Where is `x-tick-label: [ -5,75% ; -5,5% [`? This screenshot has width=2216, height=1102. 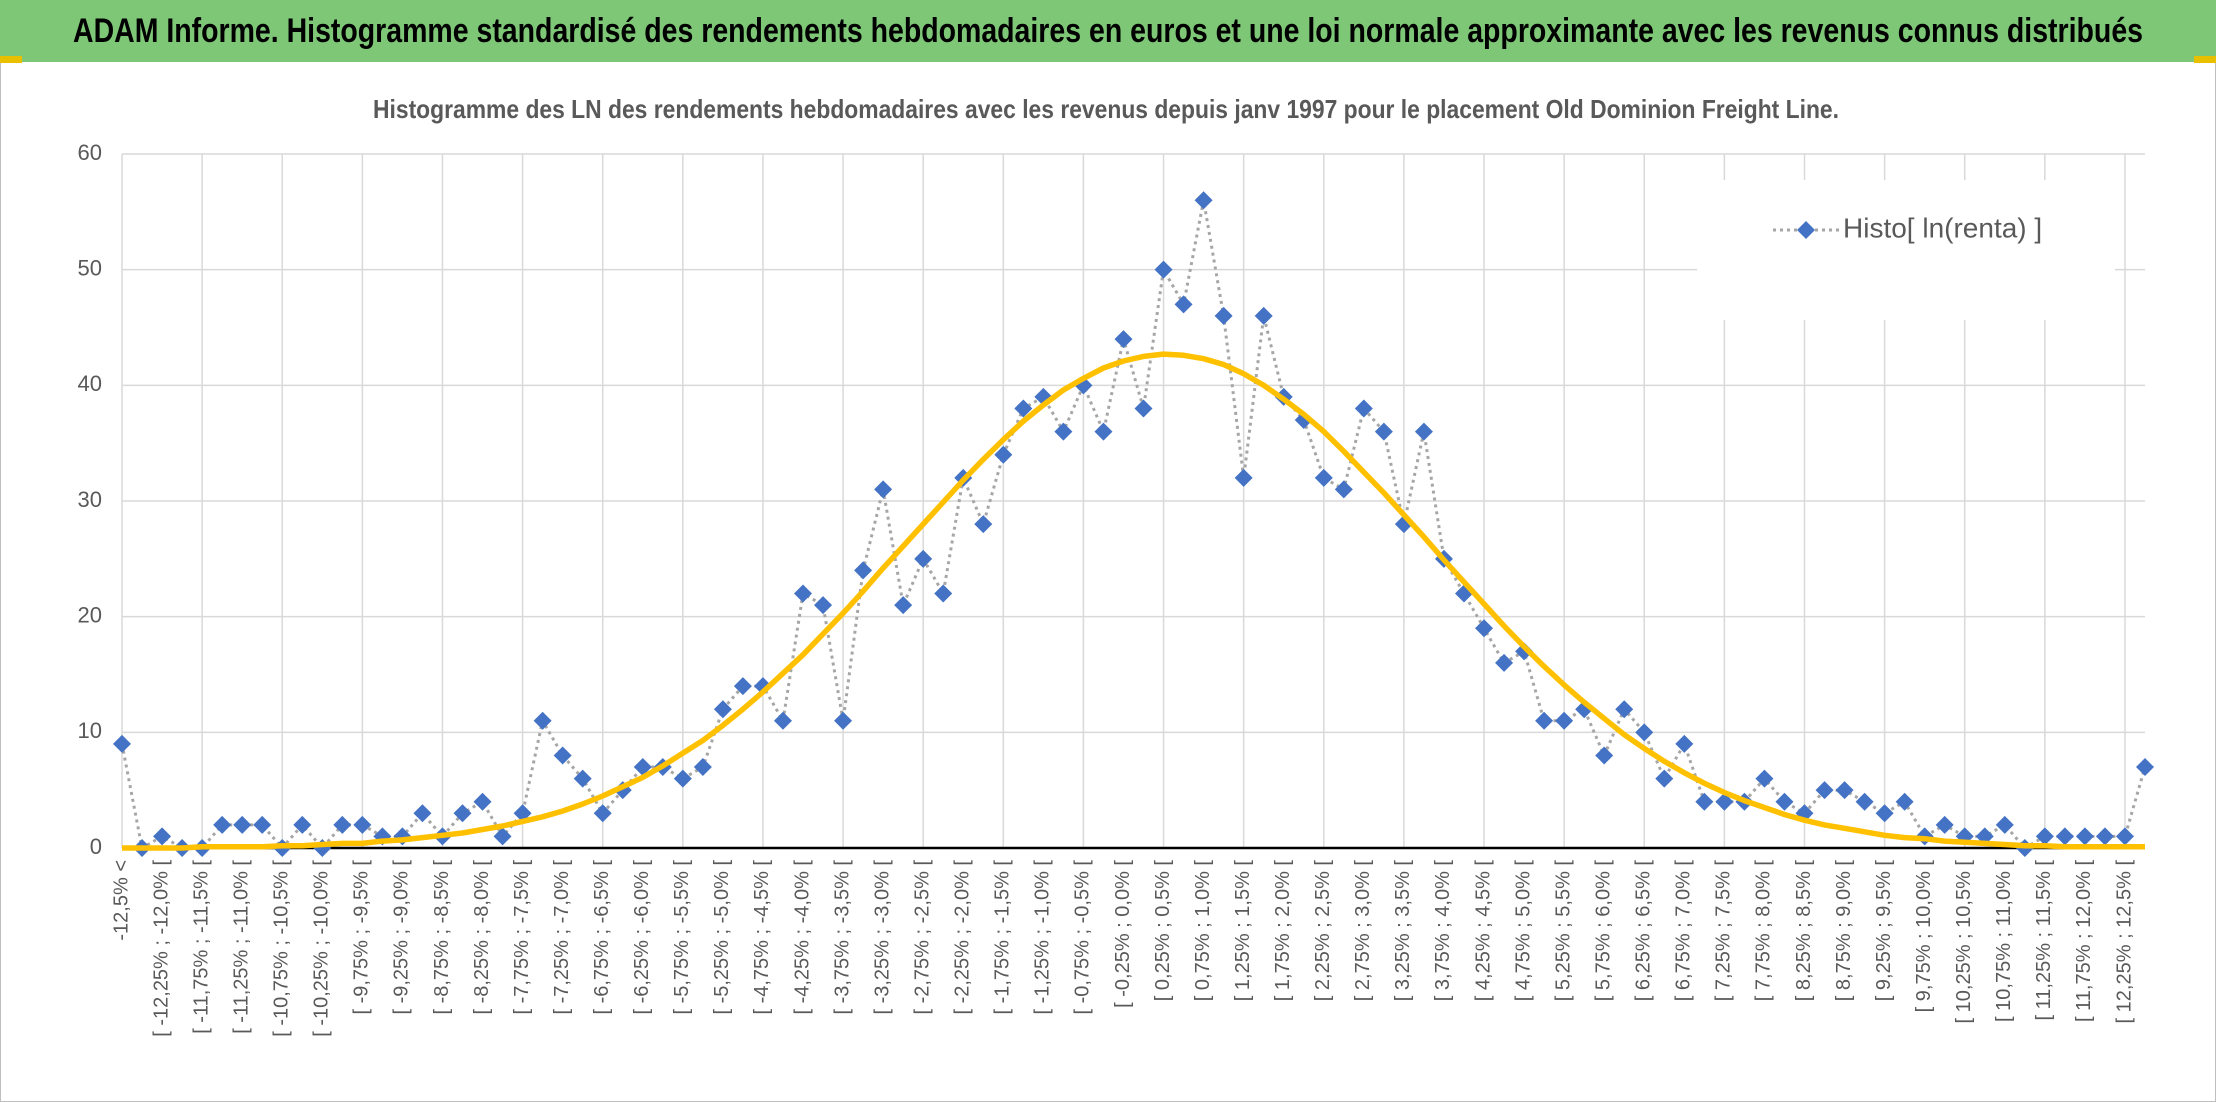 x-tick-label: [ -5,75% ; -5,5% [ is located at coordinates (682, 937).